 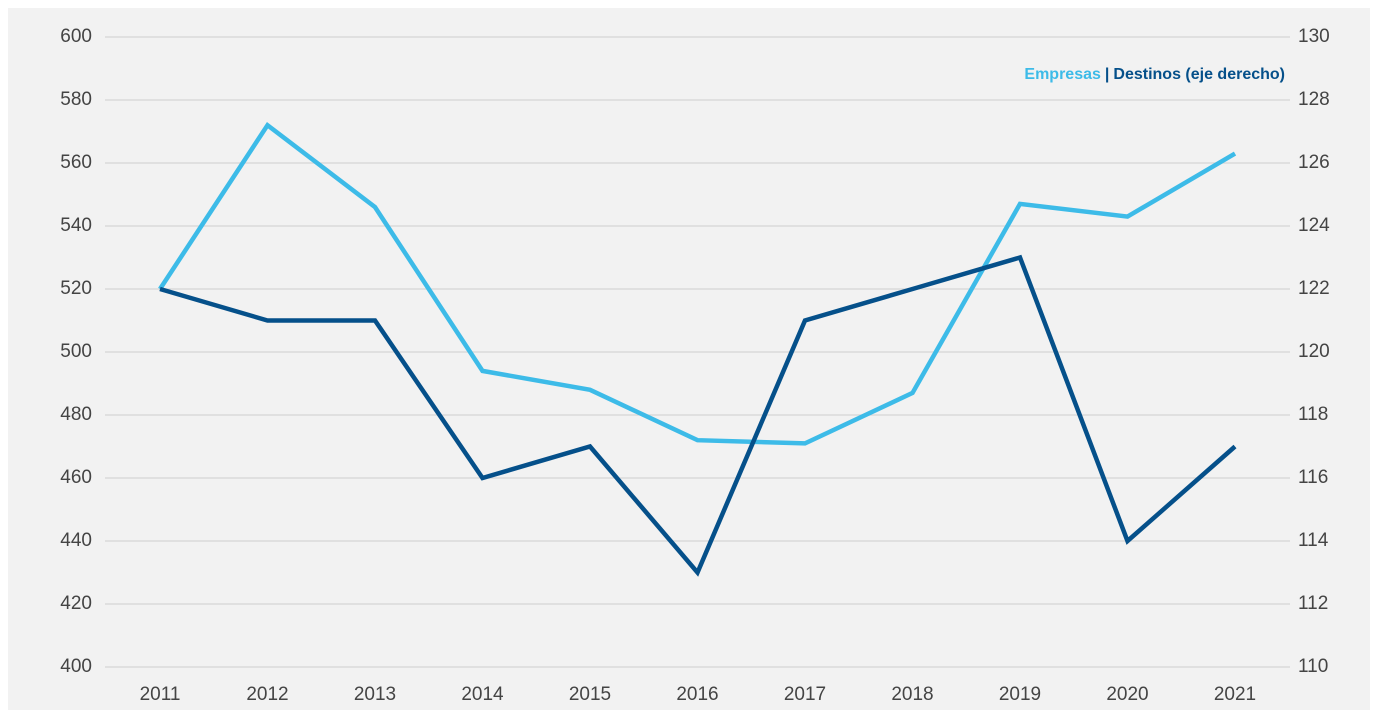 What do you see at coordinates (697, 694) in the screenshot?
I see `x-tick-label: 2016` at bounding box center [697, 694].